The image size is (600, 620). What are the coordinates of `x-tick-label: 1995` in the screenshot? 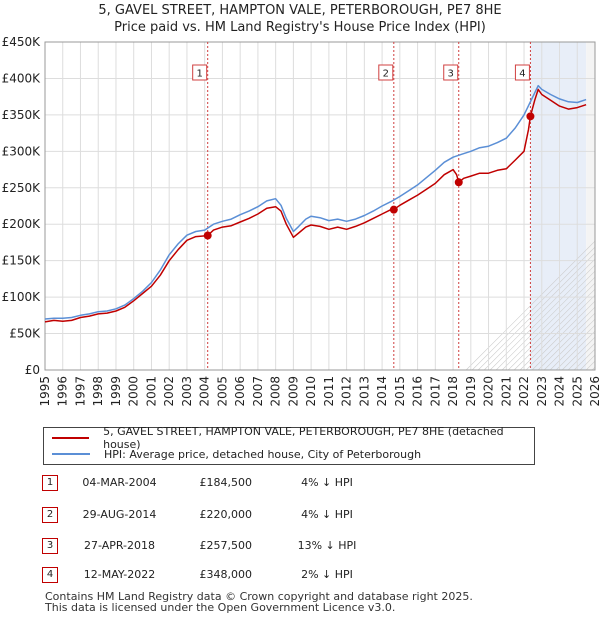 It's located at (45, 391).